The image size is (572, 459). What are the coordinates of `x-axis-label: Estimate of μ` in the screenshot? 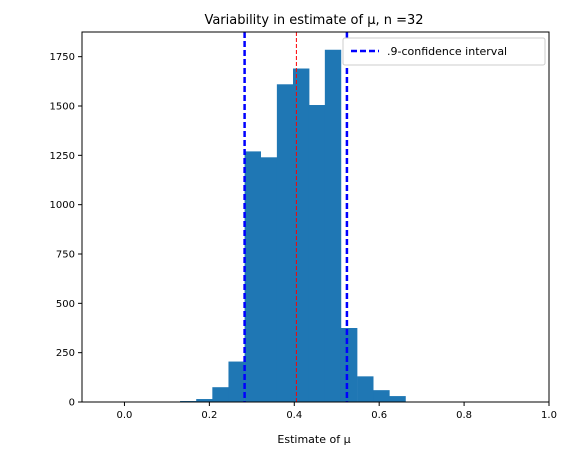 It's located at (313, 439).